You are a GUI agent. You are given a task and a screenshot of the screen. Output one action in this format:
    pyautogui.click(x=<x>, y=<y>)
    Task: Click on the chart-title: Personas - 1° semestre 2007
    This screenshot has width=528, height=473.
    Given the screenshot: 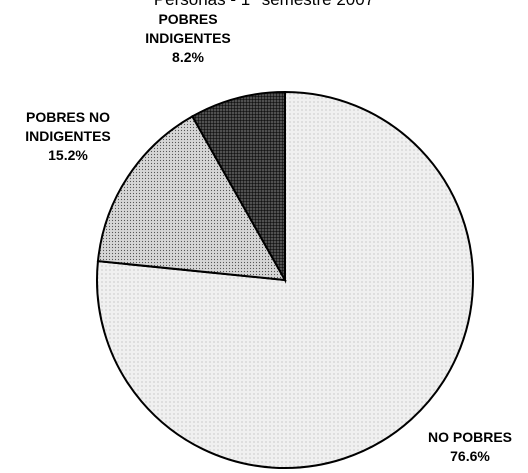 What is the action you would take?
    pyautogui.click(x=264, y=5)
    